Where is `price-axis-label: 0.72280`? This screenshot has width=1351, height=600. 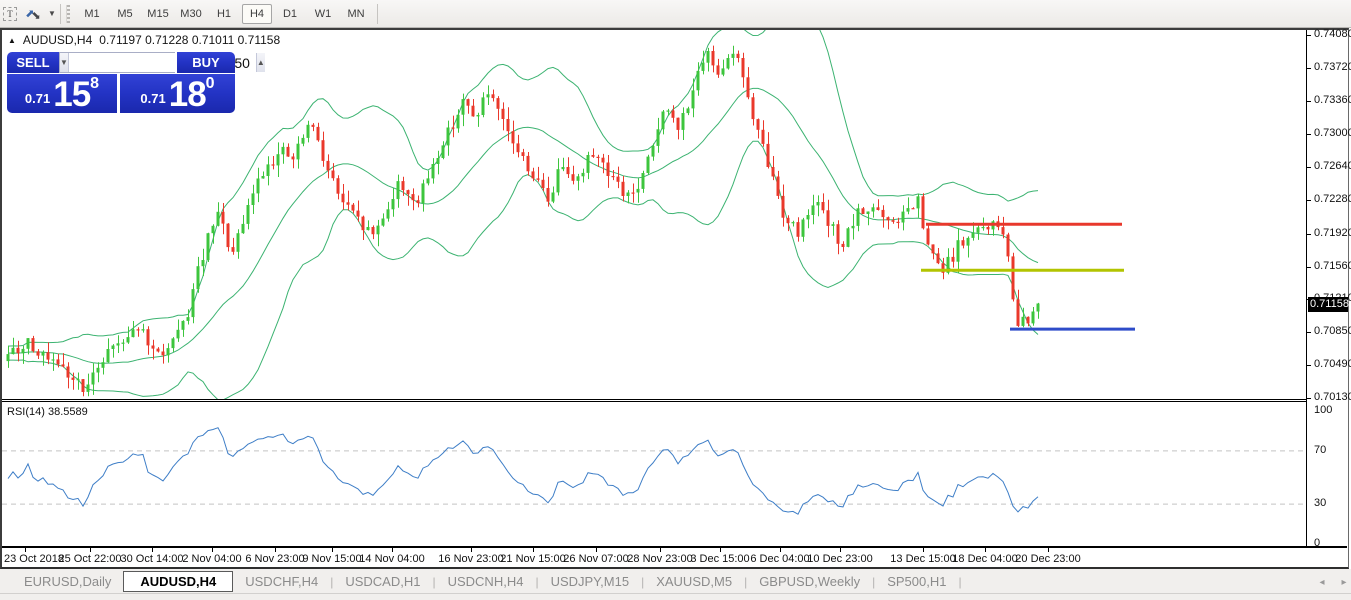
price-axis-label: 0.72280 is located at coordinates (1332, 199).